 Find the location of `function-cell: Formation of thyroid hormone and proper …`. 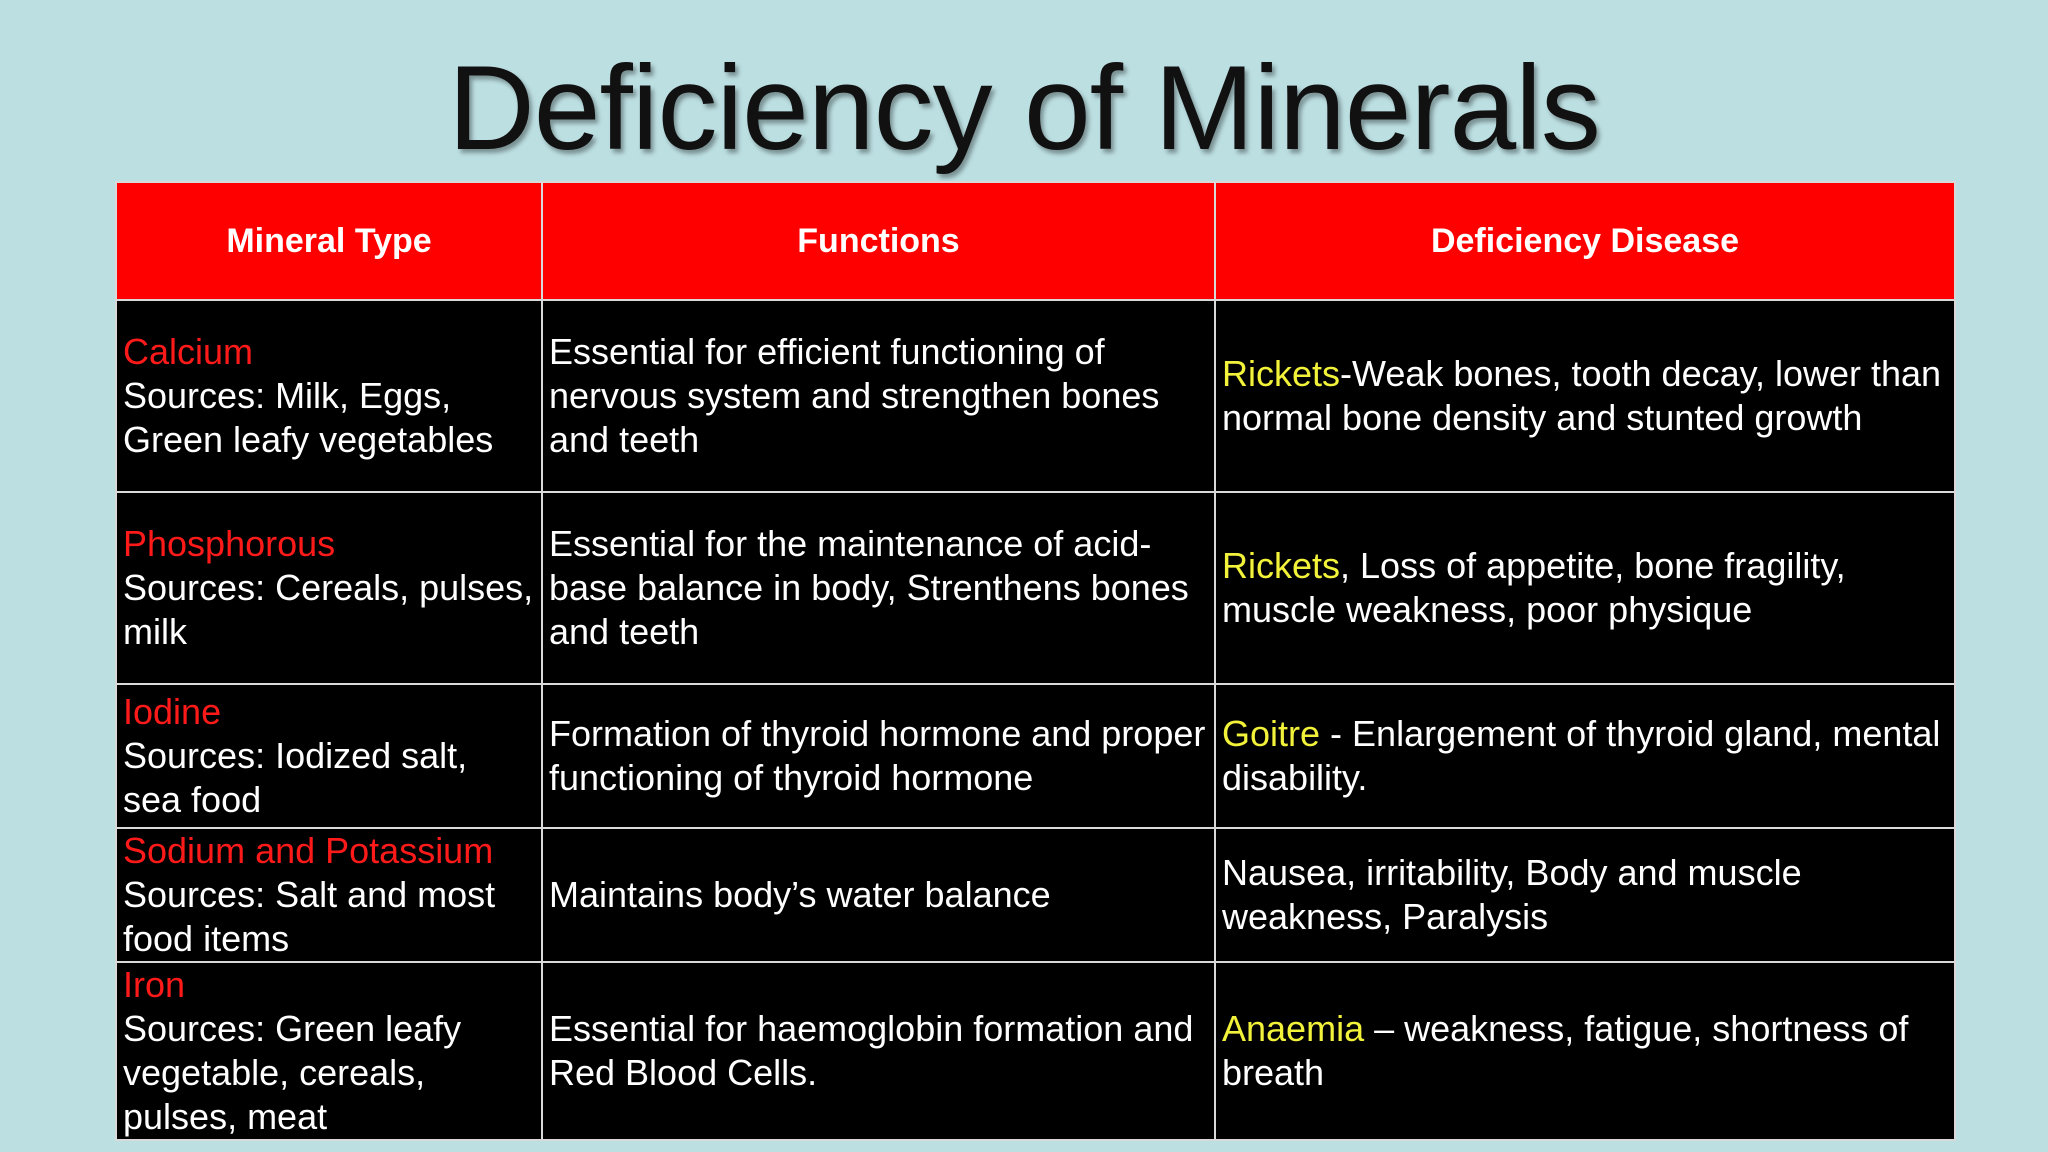

function-cell: Formation of thyroid hormone and proper … is located at coordinates (878, 756).